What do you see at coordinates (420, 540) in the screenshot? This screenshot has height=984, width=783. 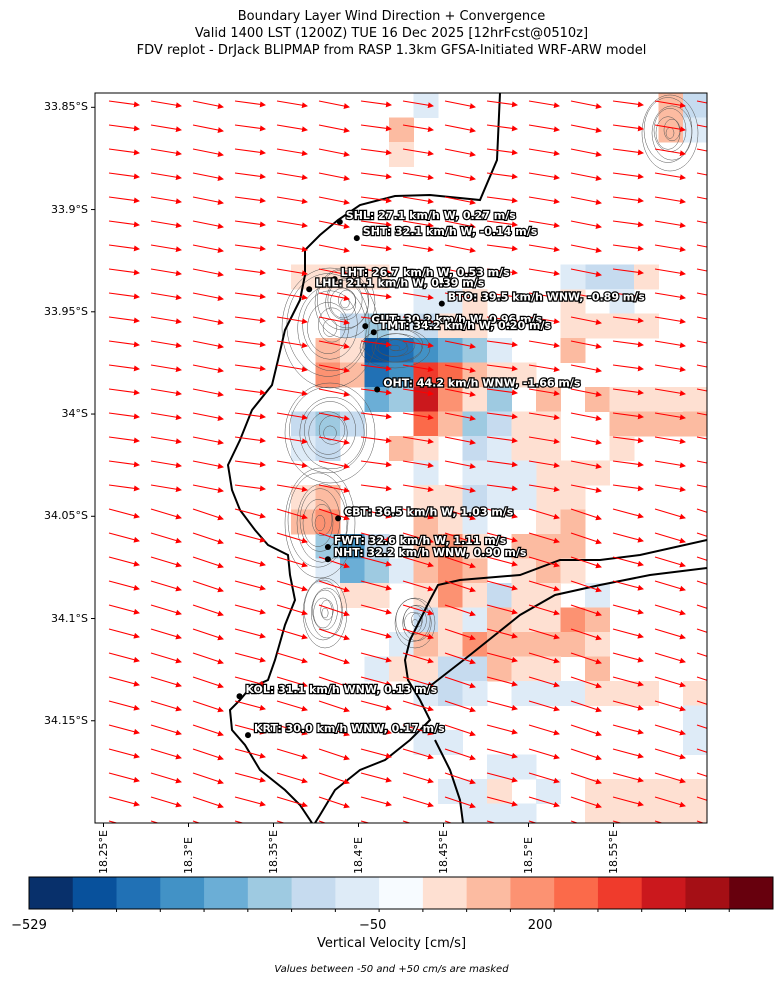 I see `station-label: FWT: 32.6 km/h W, 1.11 m/s` at bounding box center [420, 540].